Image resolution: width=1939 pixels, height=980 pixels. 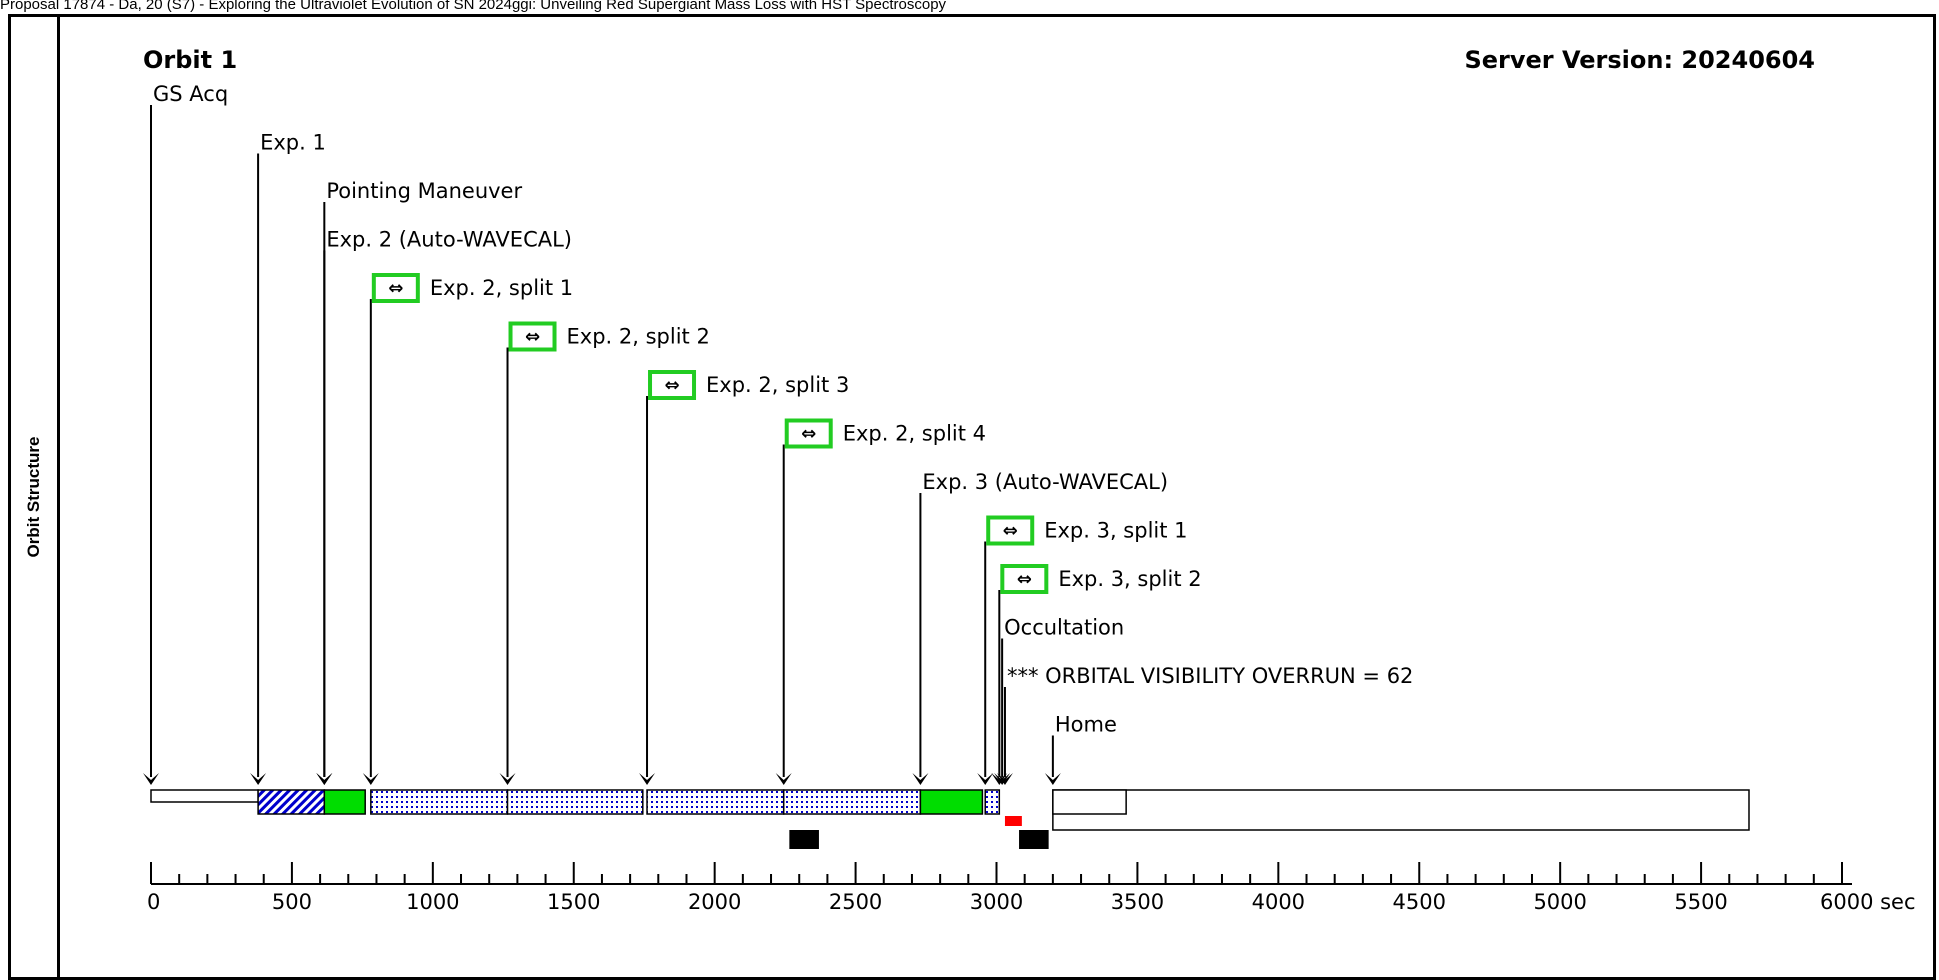 I want to click on event-marker: ⇔ Exp. 2, split 1, so click(x=467, y=529).